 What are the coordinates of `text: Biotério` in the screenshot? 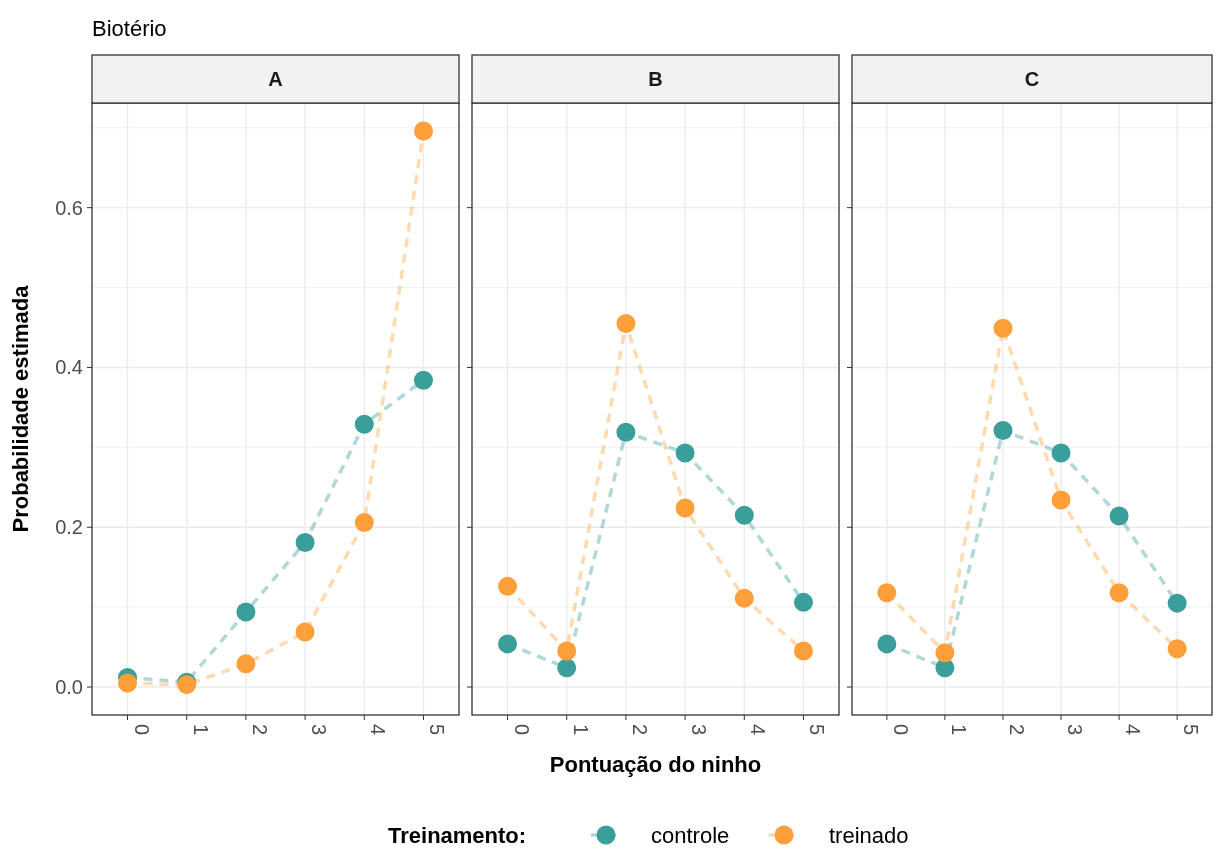 It's located at (129, 28).